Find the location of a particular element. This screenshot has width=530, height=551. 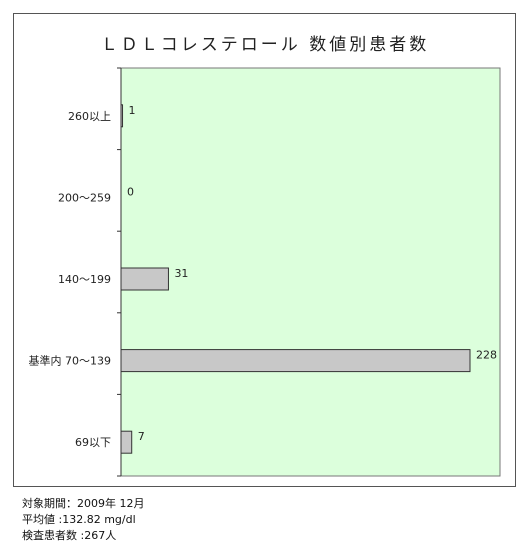

period-text: 対象期間：2009年 12月 is located at coordinates (83, 503).